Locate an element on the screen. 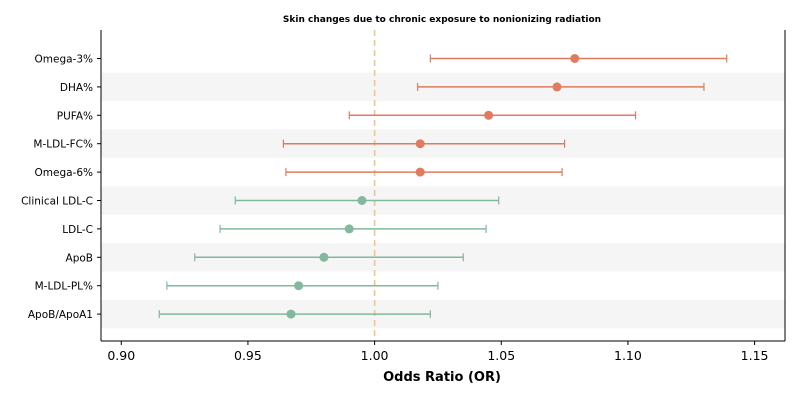 The image size is (800, 404). y-tick-label: Clinical LDL-C is located at coordinates (57, 202).